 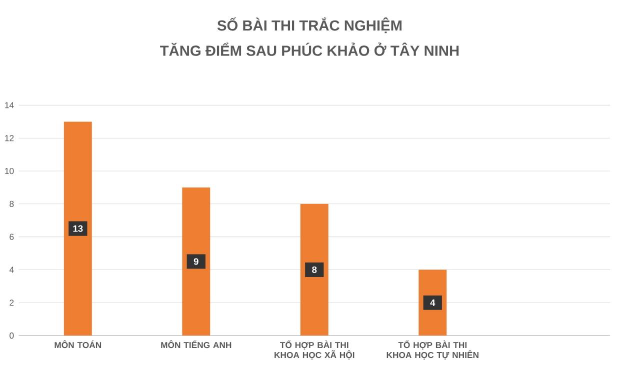 What do you see at coordinates (9, 105) in the screenshot?
I see `y-tick-label: 14` at bounding box center [9, 105].